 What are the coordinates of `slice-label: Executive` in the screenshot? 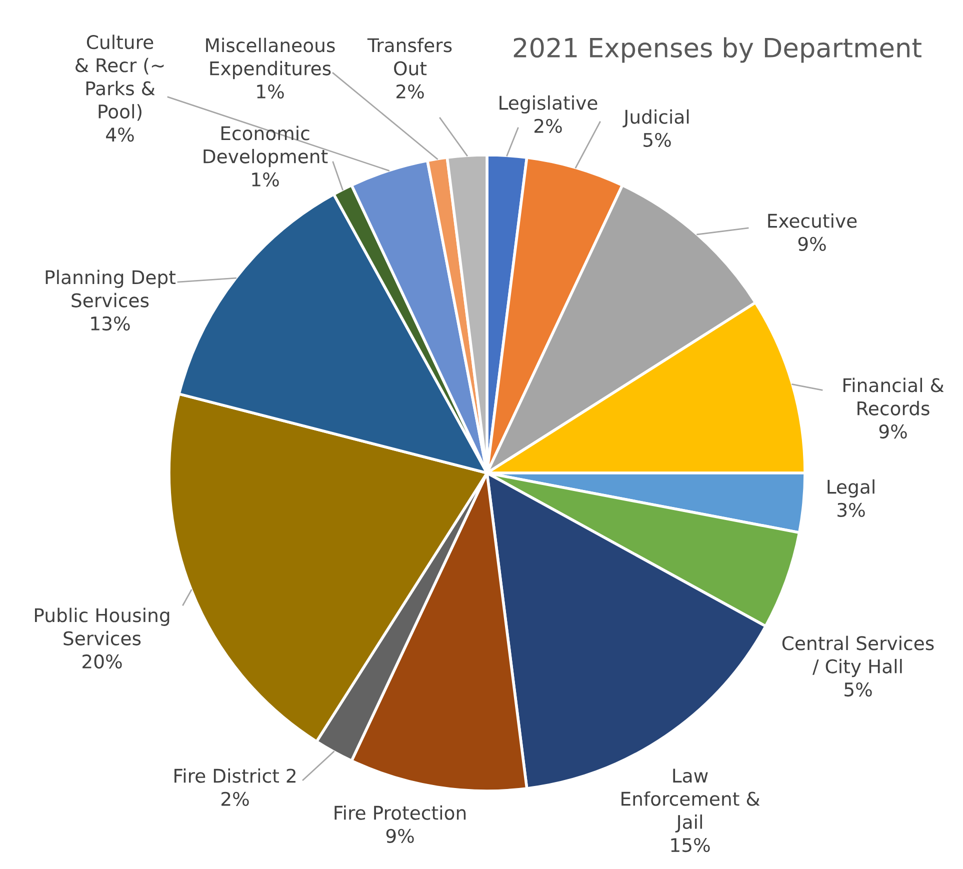 It's located at (812, 220).